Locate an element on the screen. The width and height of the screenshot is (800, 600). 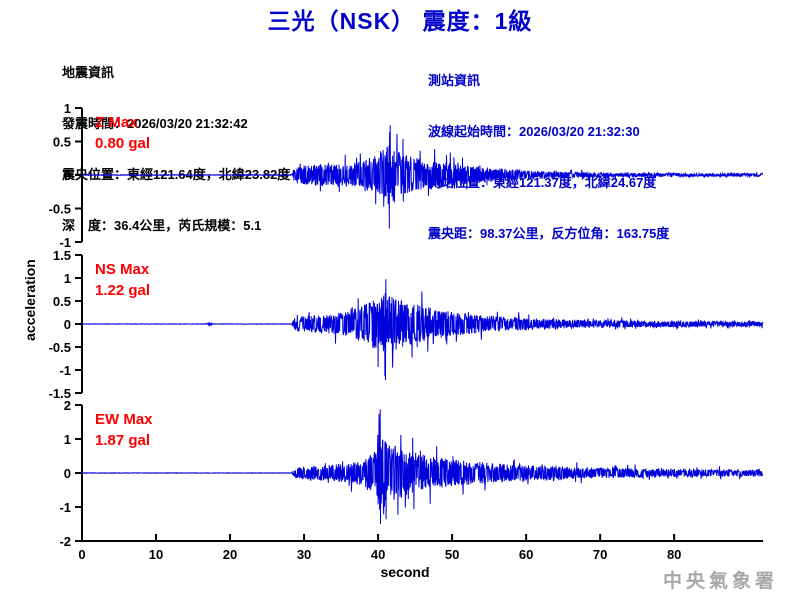
y-tick-label-EW: 1 is located at coordinates (67, 439).